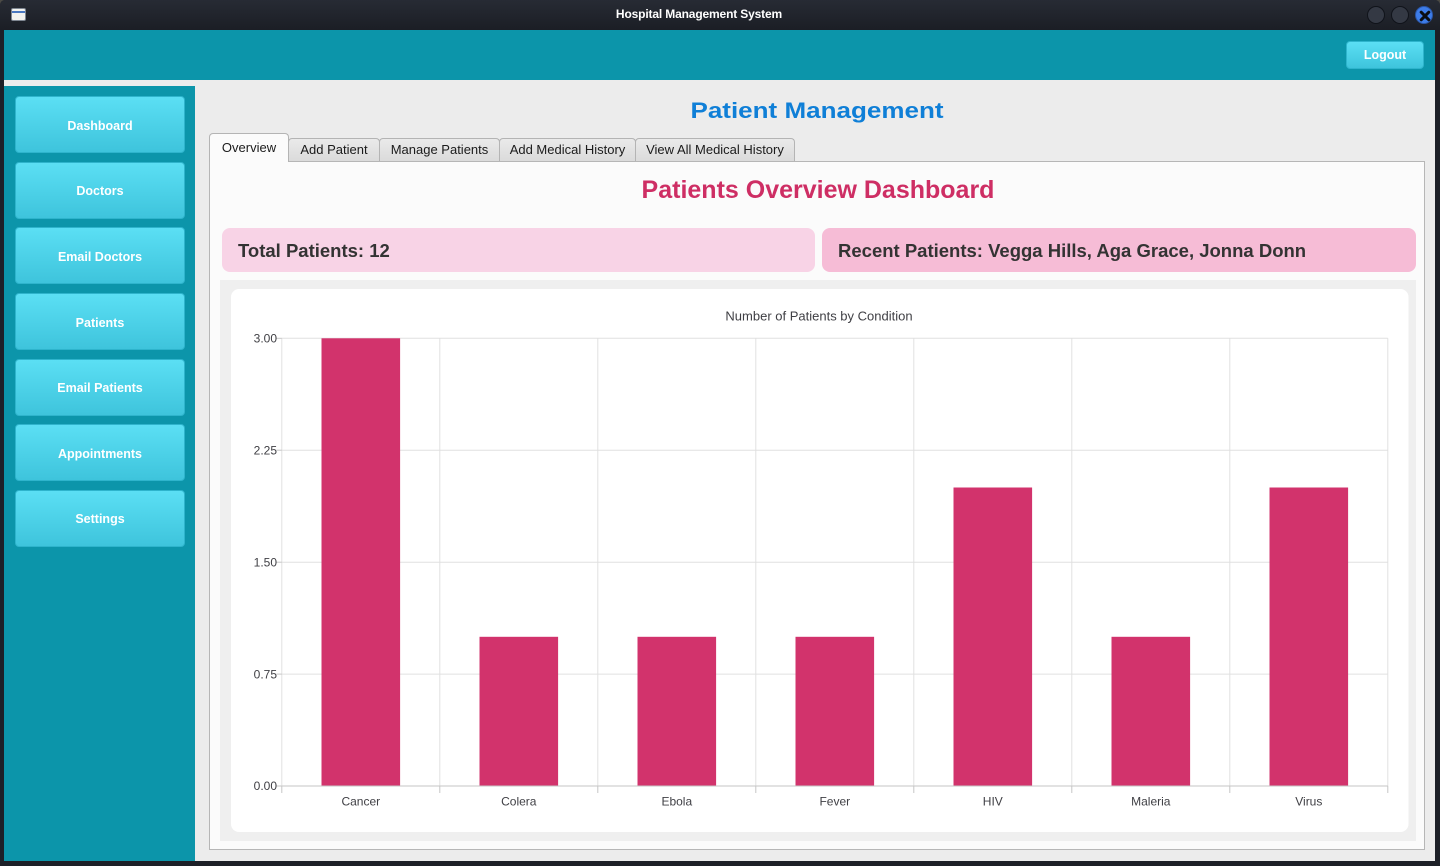  What do you see at coordinates (266, 562) in the screenshot?
I see `svg-text: 1.50` at bounding box center [266, 562].